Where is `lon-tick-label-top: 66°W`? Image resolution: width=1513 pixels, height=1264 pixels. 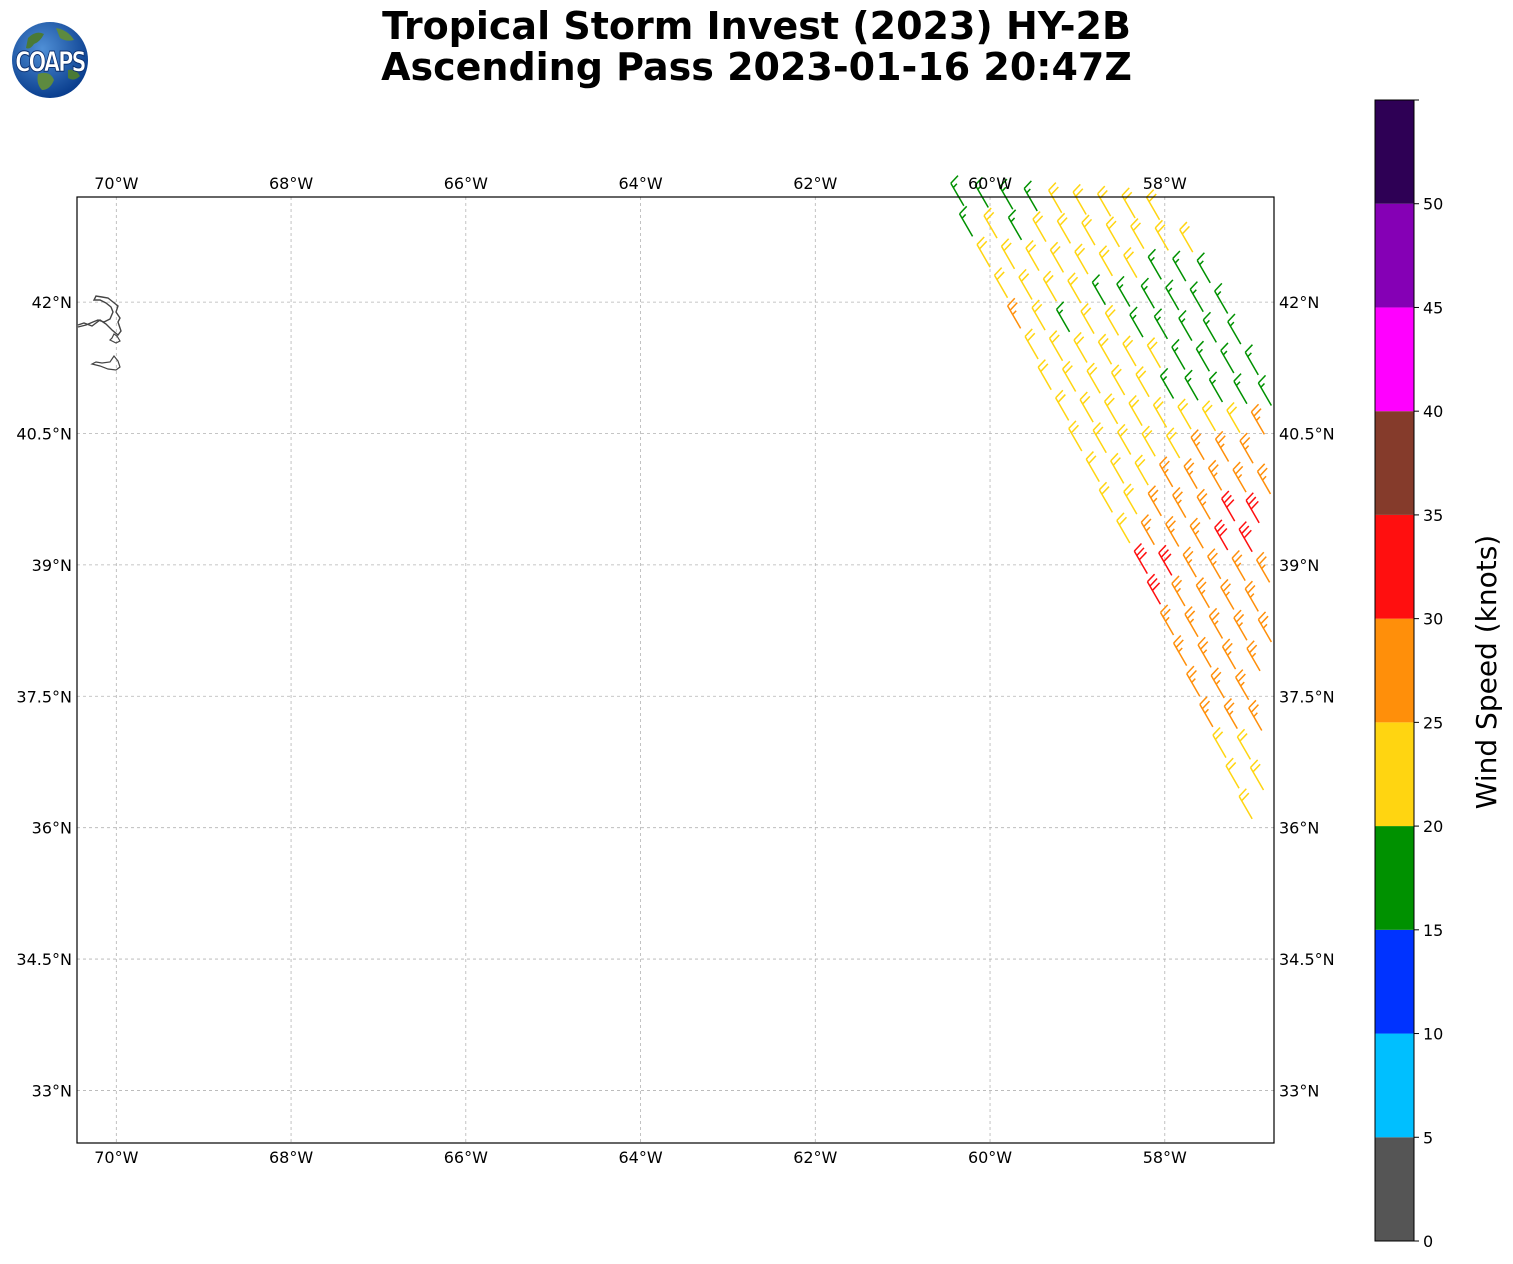 lon-tick-label-top: 66°W is located at coordinates (466, 183).